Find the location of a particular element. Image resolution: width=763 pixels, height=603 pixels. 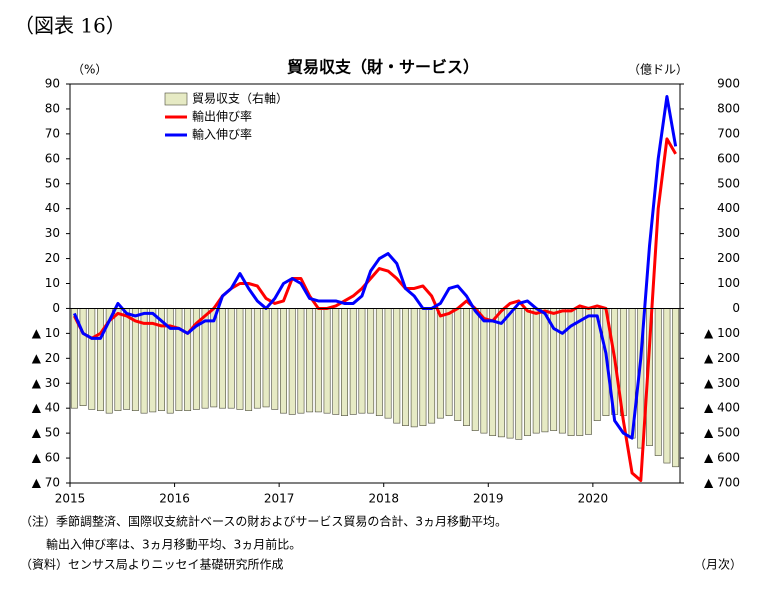

y-tick-label: ▲ 60 is located at coordinates (46, 458).